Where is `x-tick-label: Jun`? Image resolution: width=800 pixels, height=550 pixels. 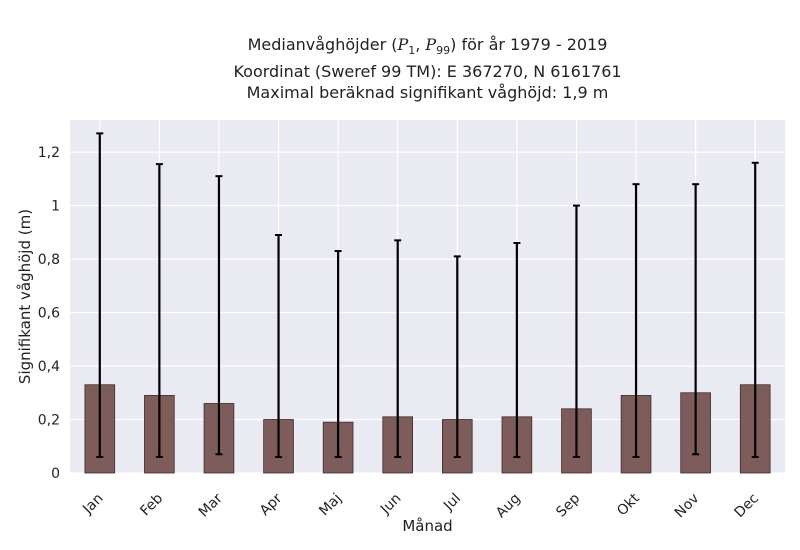
x-tick-label: Jun is located at coordinates (390, 504).